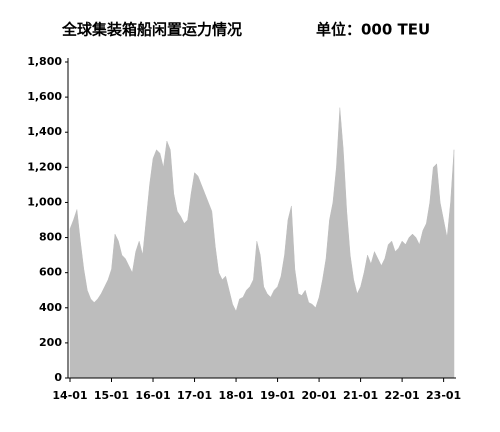 The height and width of the screenshot is (432, 500). Describe the element at coordinates (402, 395) in the screenshot. I see `x-tick-label: 22-01` at that location.